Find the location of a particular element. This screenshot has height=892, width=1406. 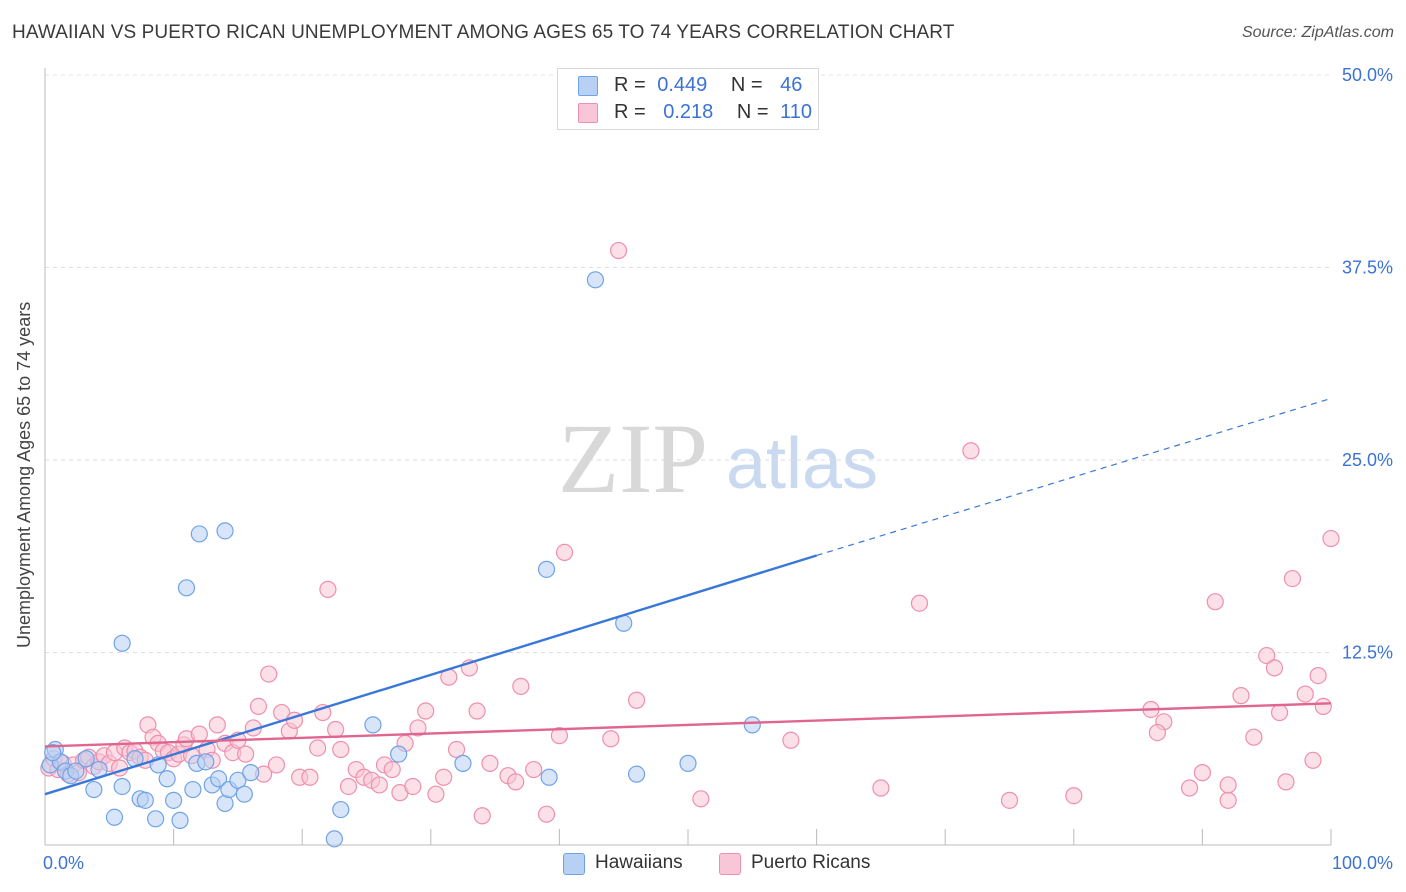

legend-r-value: 0.218 is located at coordinates (688, 112).